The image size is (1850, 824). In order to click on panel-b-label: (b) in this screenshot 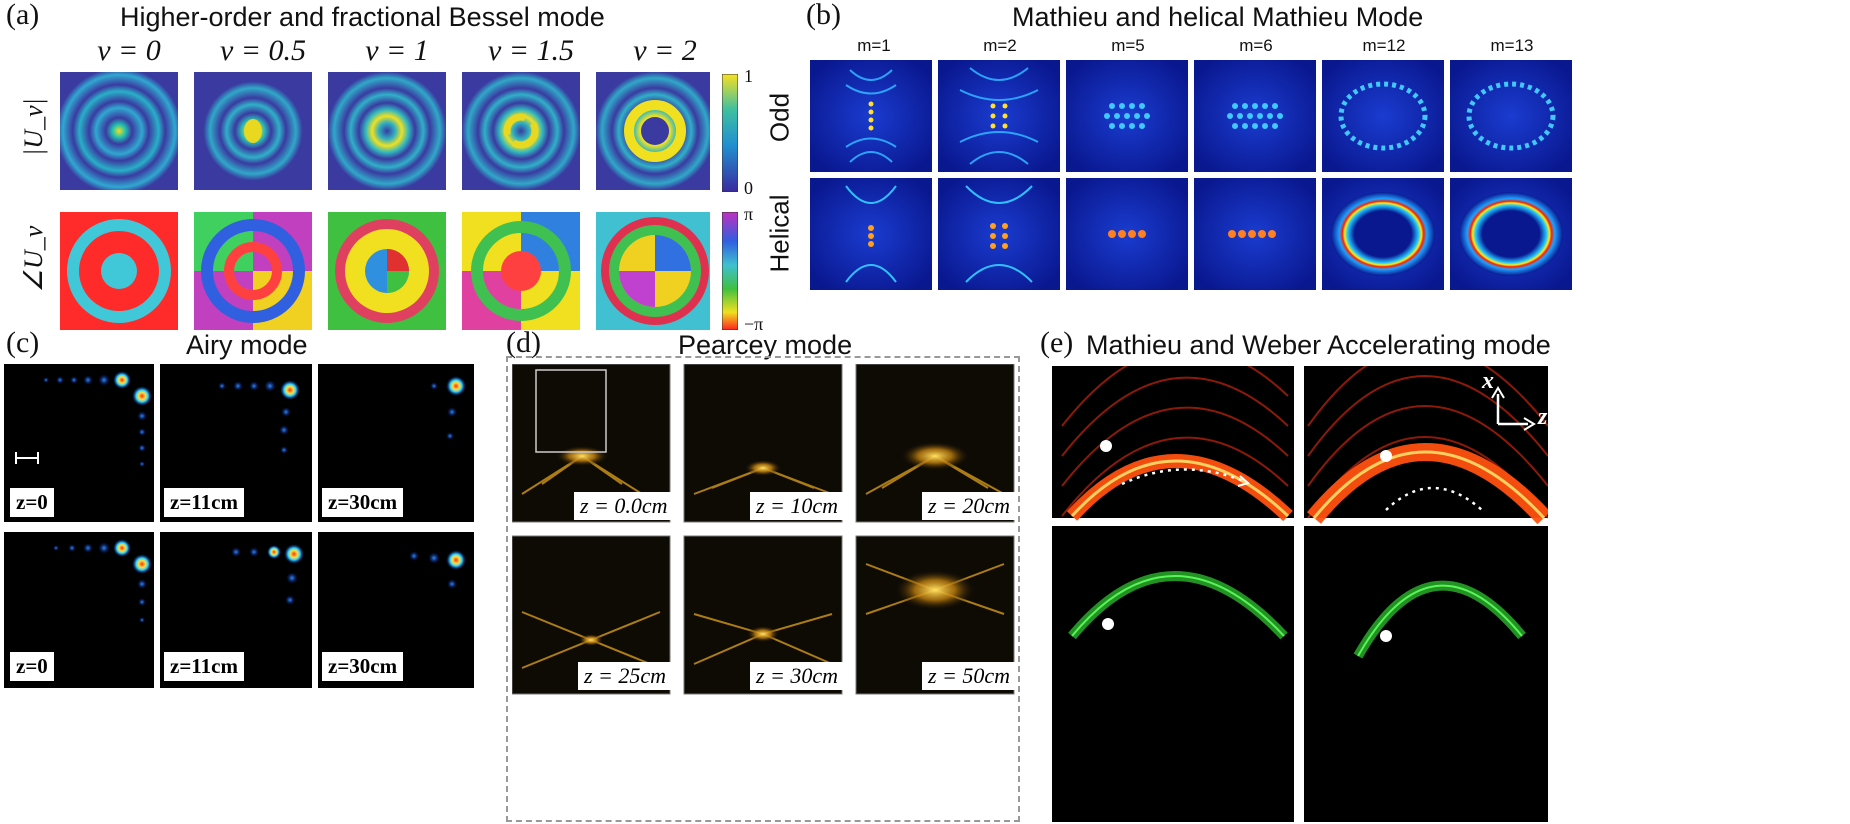, I will do `click(823, 15)`.